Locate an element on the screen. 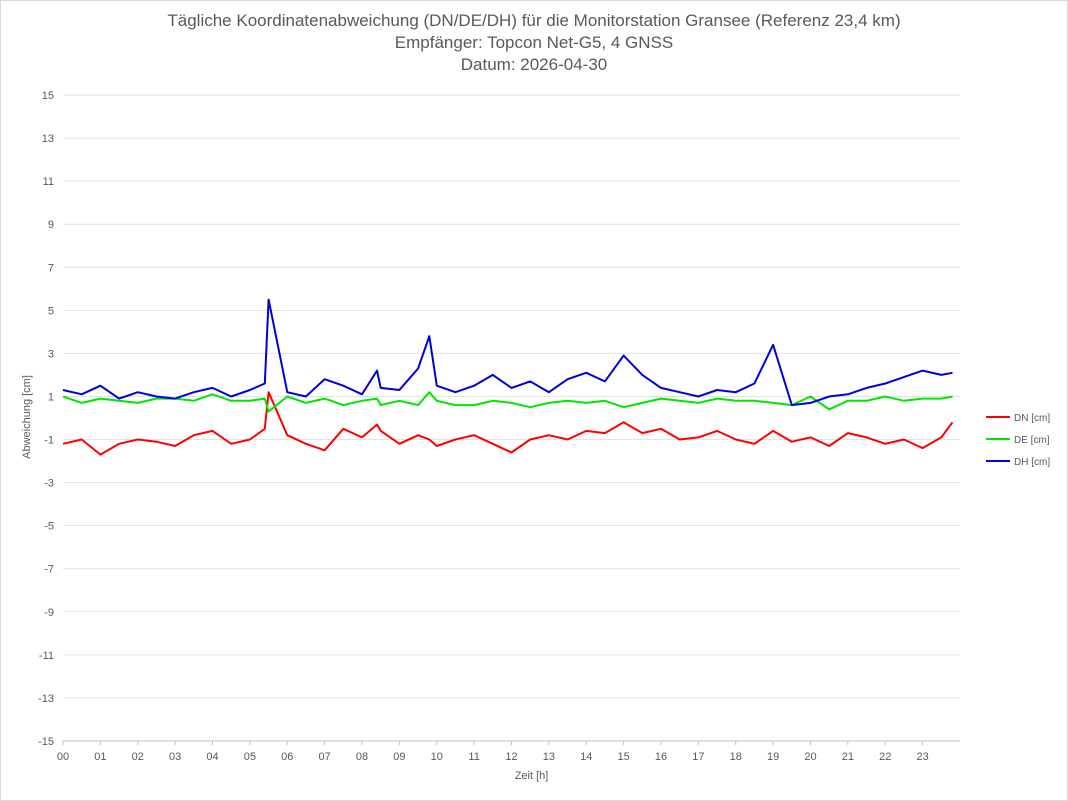 The width and height of the screenshot is (1068, 801). y-tick-label: 5 is located at coordinates (51, 311).